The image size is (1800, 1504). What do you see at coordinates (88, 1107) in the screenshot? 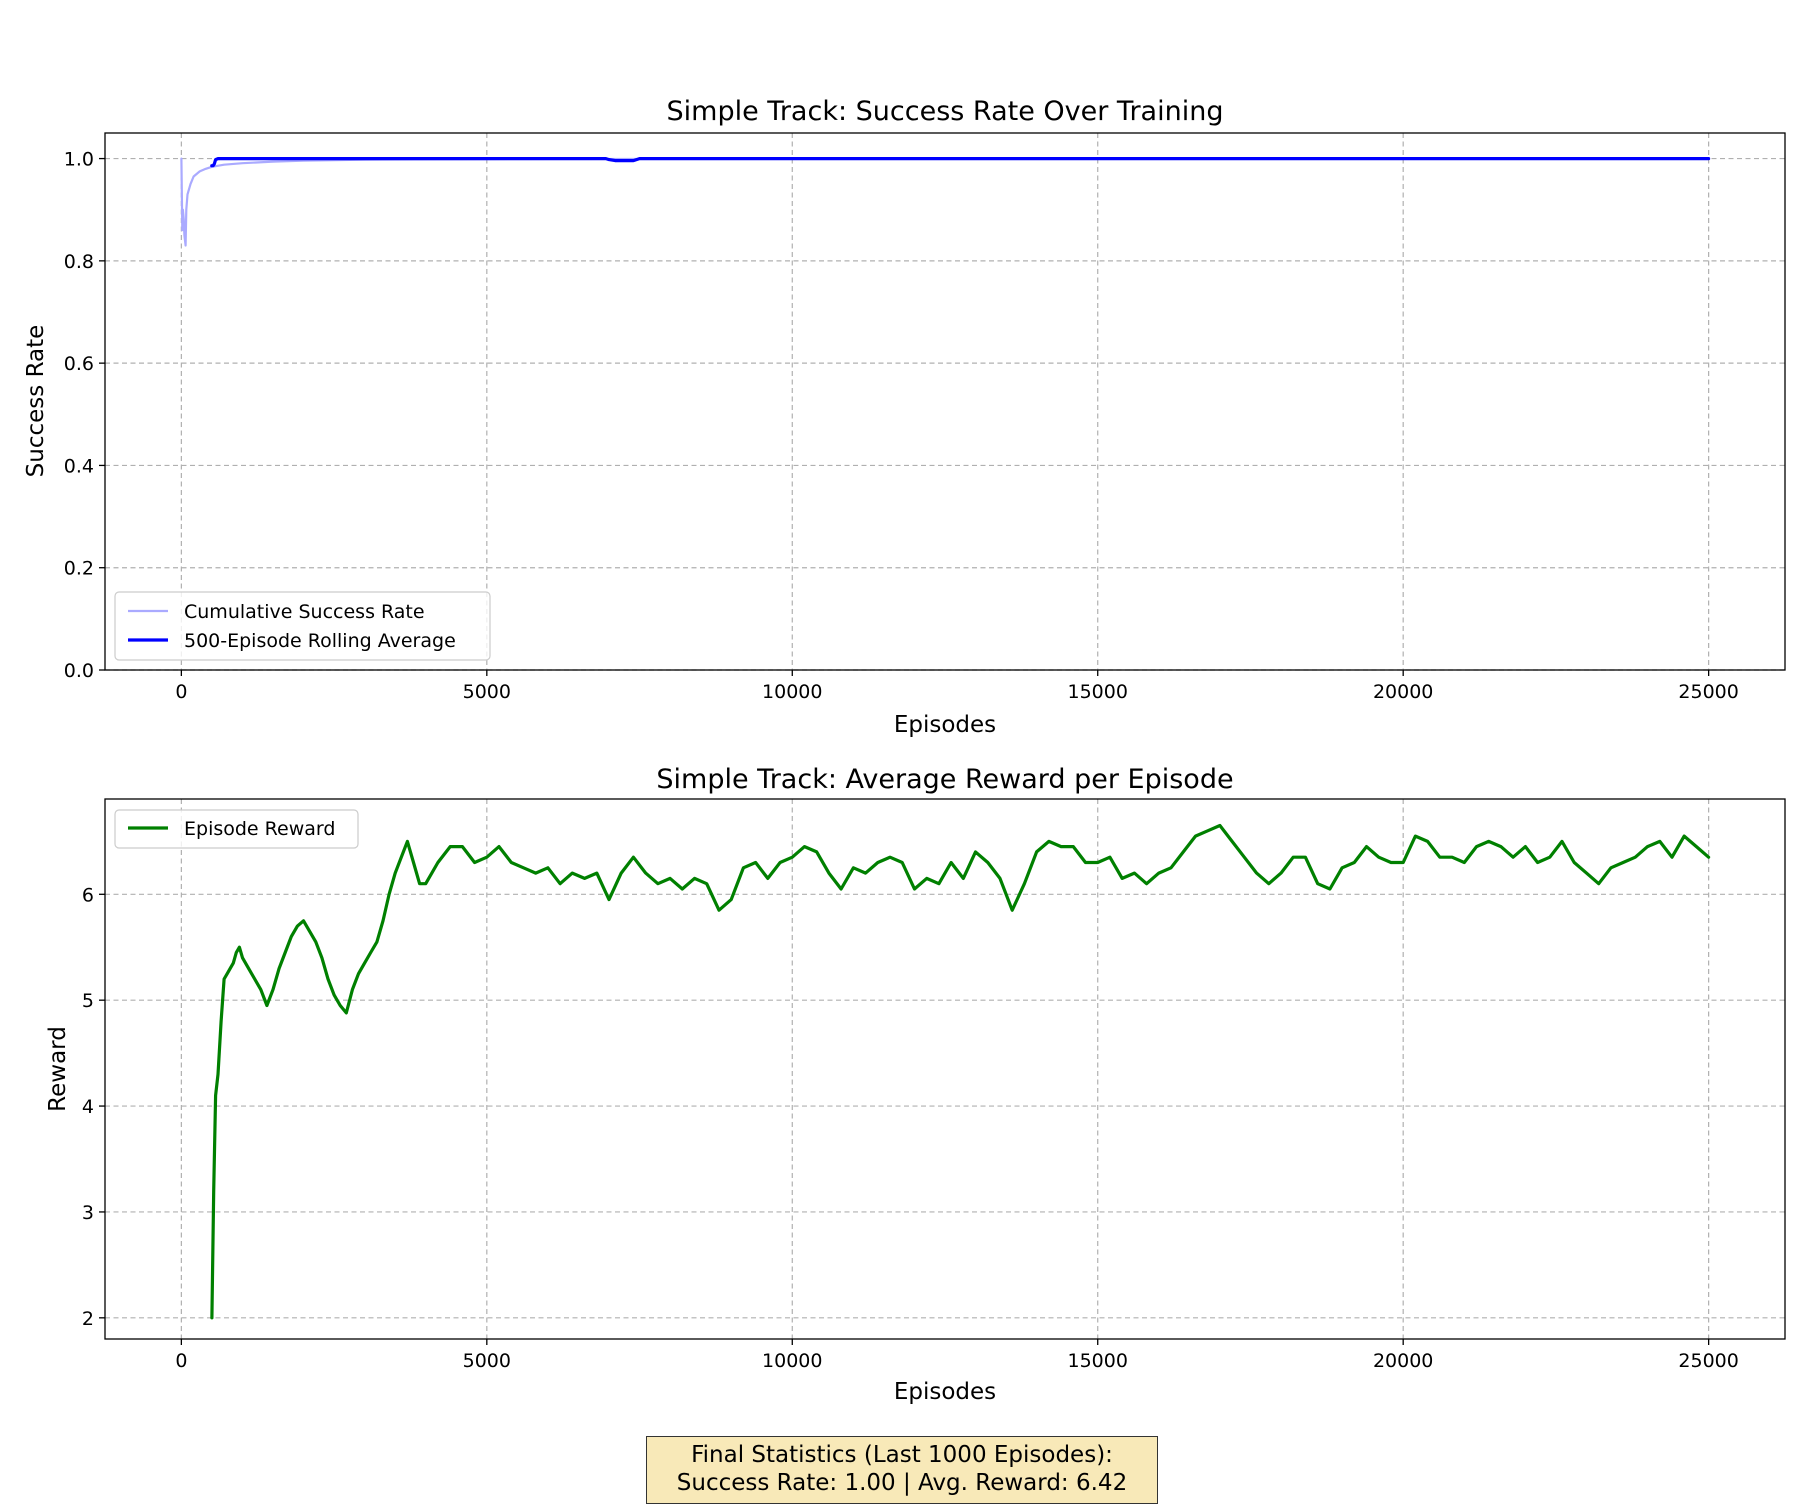
I see `y-tick-label: 4` at bounding box center [88, 1107].